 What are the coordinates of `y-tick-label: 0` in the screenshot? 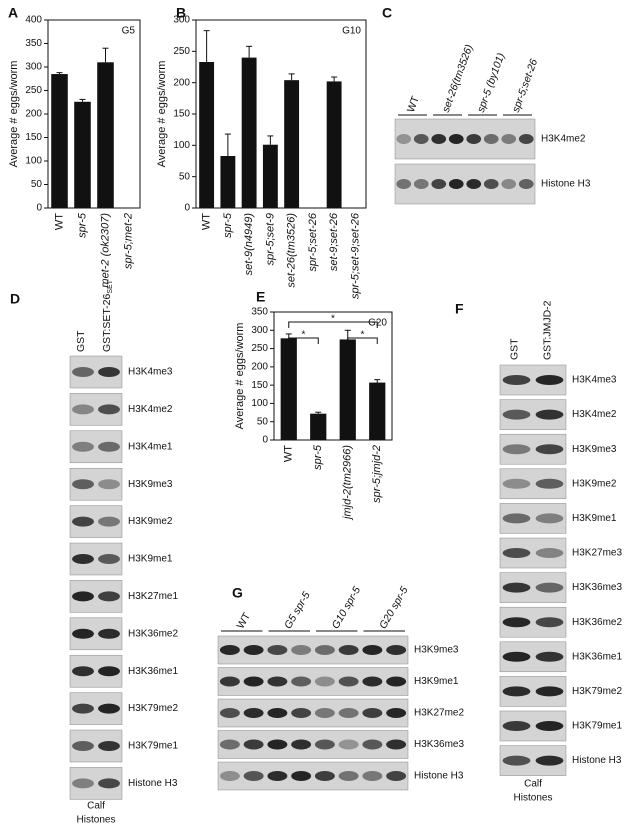 It's located at (265, 440).